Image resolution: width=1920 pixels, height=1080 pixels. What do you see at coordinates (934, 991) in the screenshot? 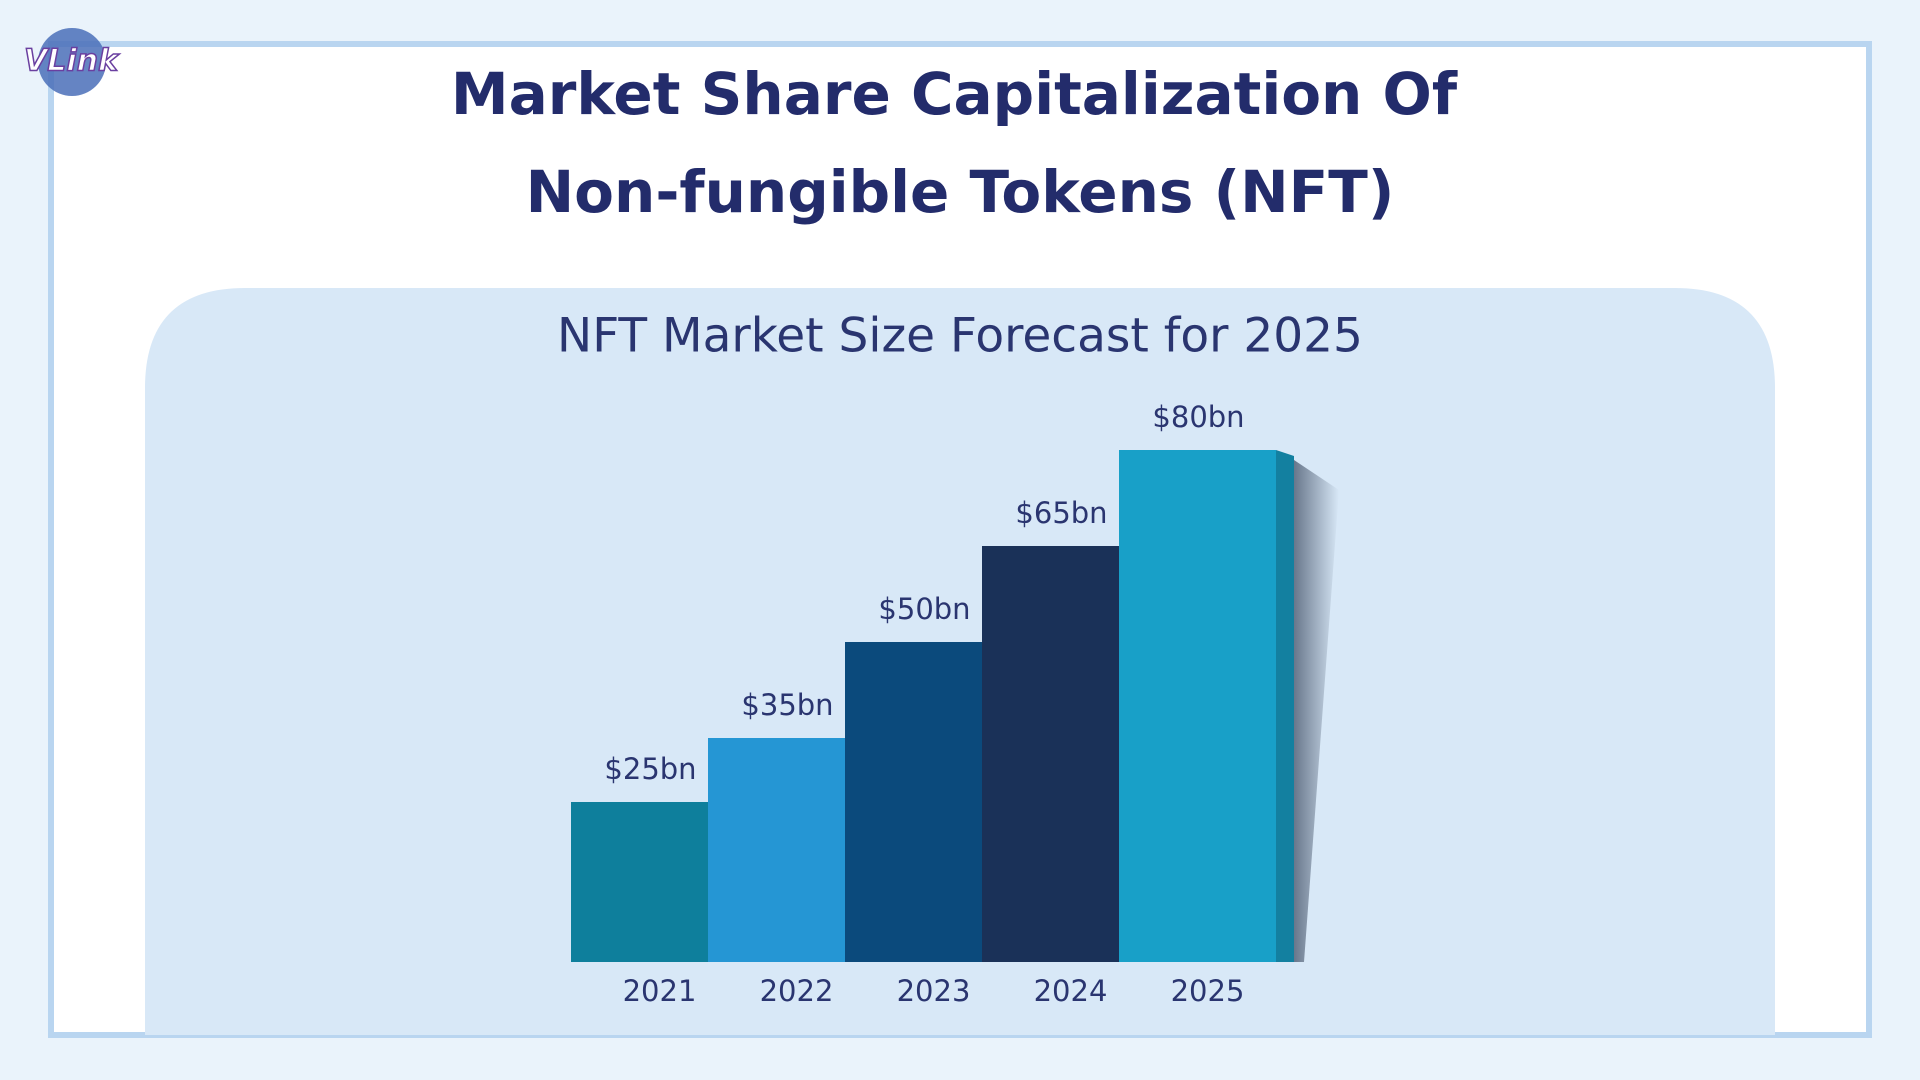
I see `x-tick-label: 2023` at bounding box center [934, 991].